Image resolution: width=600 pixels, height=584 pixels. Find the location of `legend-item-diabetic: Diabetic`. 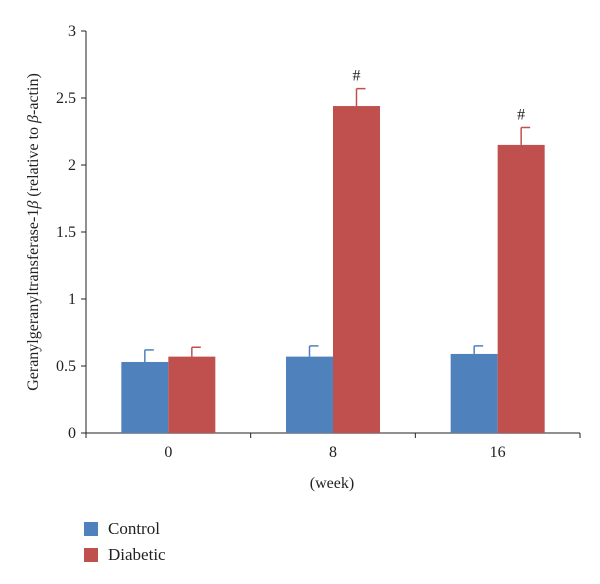

legend-item-diabetic: Diabetic is located at coordinates (125, 555).